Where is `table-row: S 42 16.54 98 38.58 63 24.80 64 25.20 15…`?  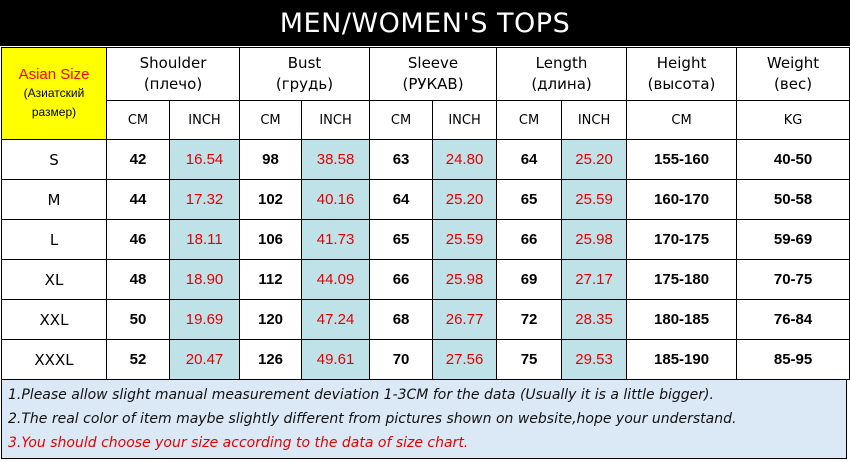 table-row: S 42 16.54 98 38.58 63 24.80 64 25.20 15… is located at coordinates (425, 159).